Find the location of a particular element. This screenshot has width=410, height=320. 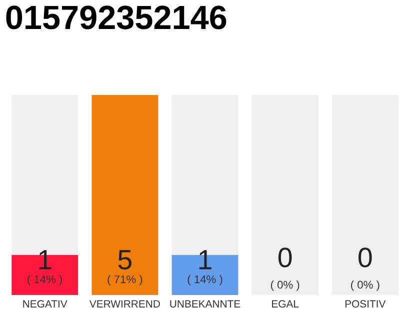

x-tick-label: POSITIV is located at coordinates (365, 304).